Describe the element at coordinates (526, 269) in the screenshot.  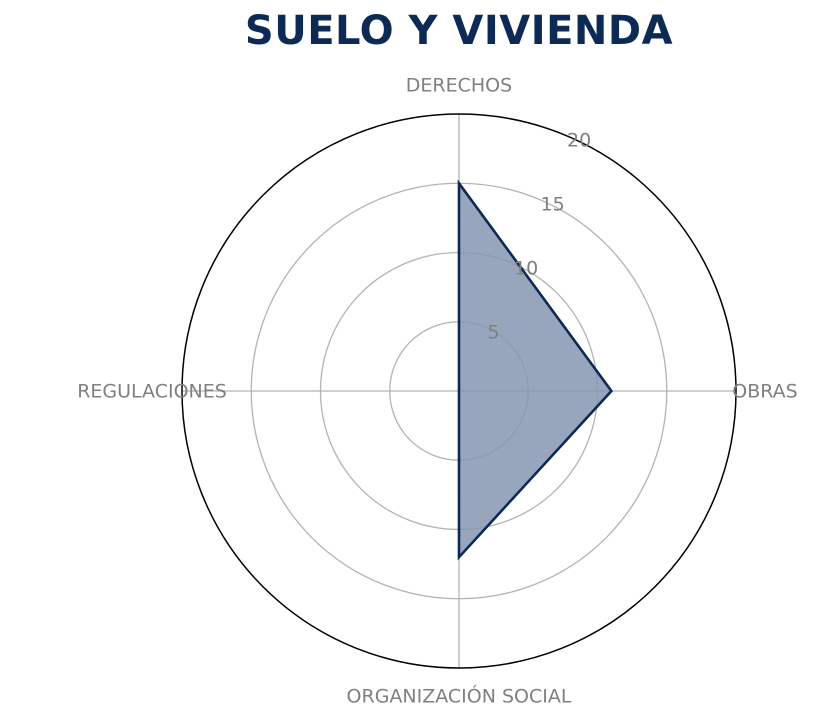
I see `r-tick-label: 10` at that location.